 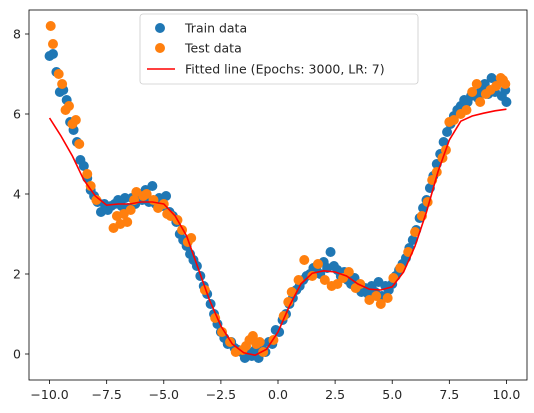 I want to click on x-axis: −10.0 −7.5 −5.0 −2.5 0.0 2.5 5.0 7.5 10.0, so click(x=275, y=391).